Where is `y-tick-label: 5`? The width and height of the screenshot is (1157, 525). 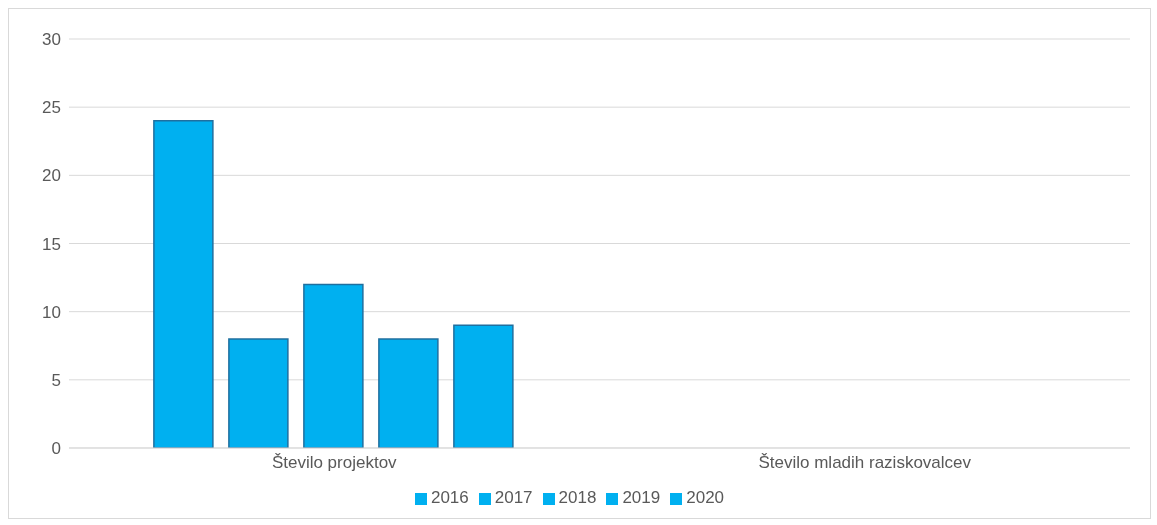
y-tick-label: 5 is located at coordinates (56, 380).